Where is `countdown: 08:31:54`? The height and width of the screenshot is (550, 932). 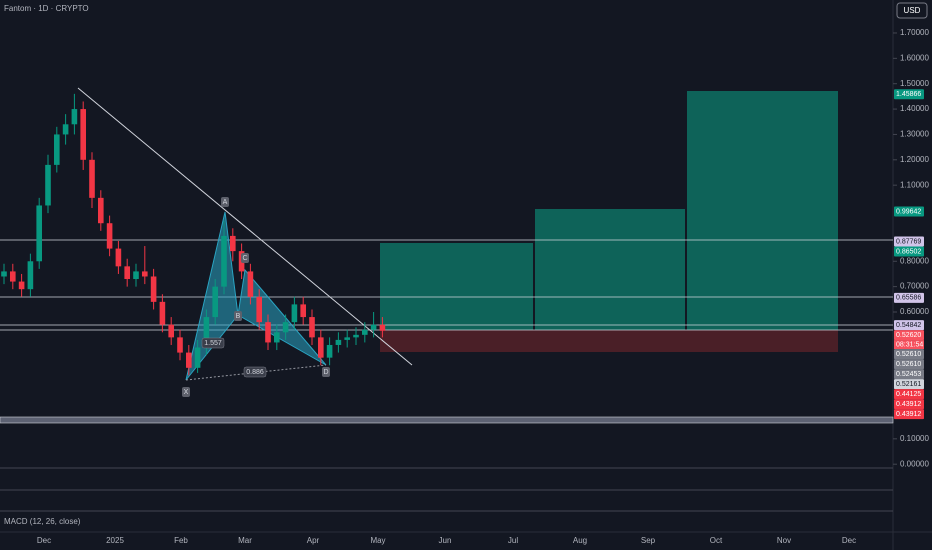 countdown: 08:31:54 is located at coordinates (909, 344).